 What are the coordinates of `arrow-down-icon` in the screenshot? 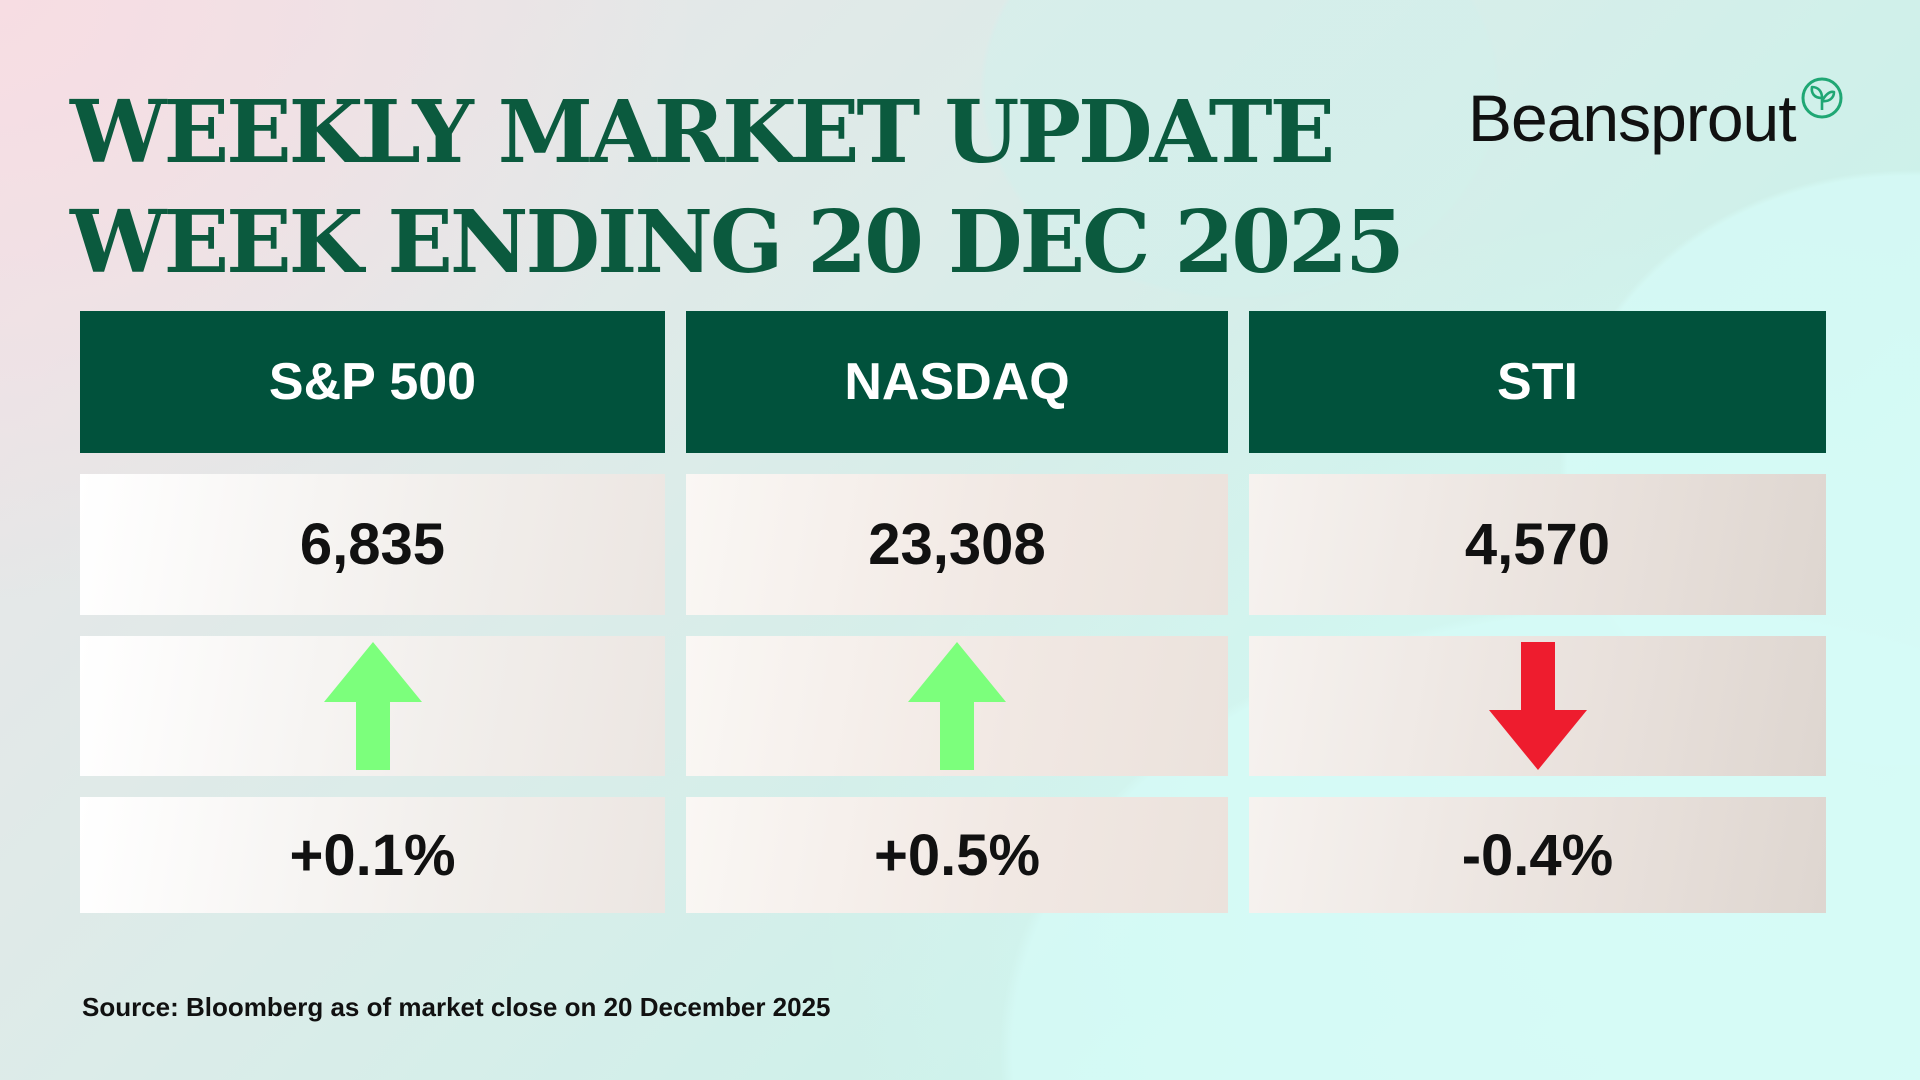 It's located at (1537, 706).